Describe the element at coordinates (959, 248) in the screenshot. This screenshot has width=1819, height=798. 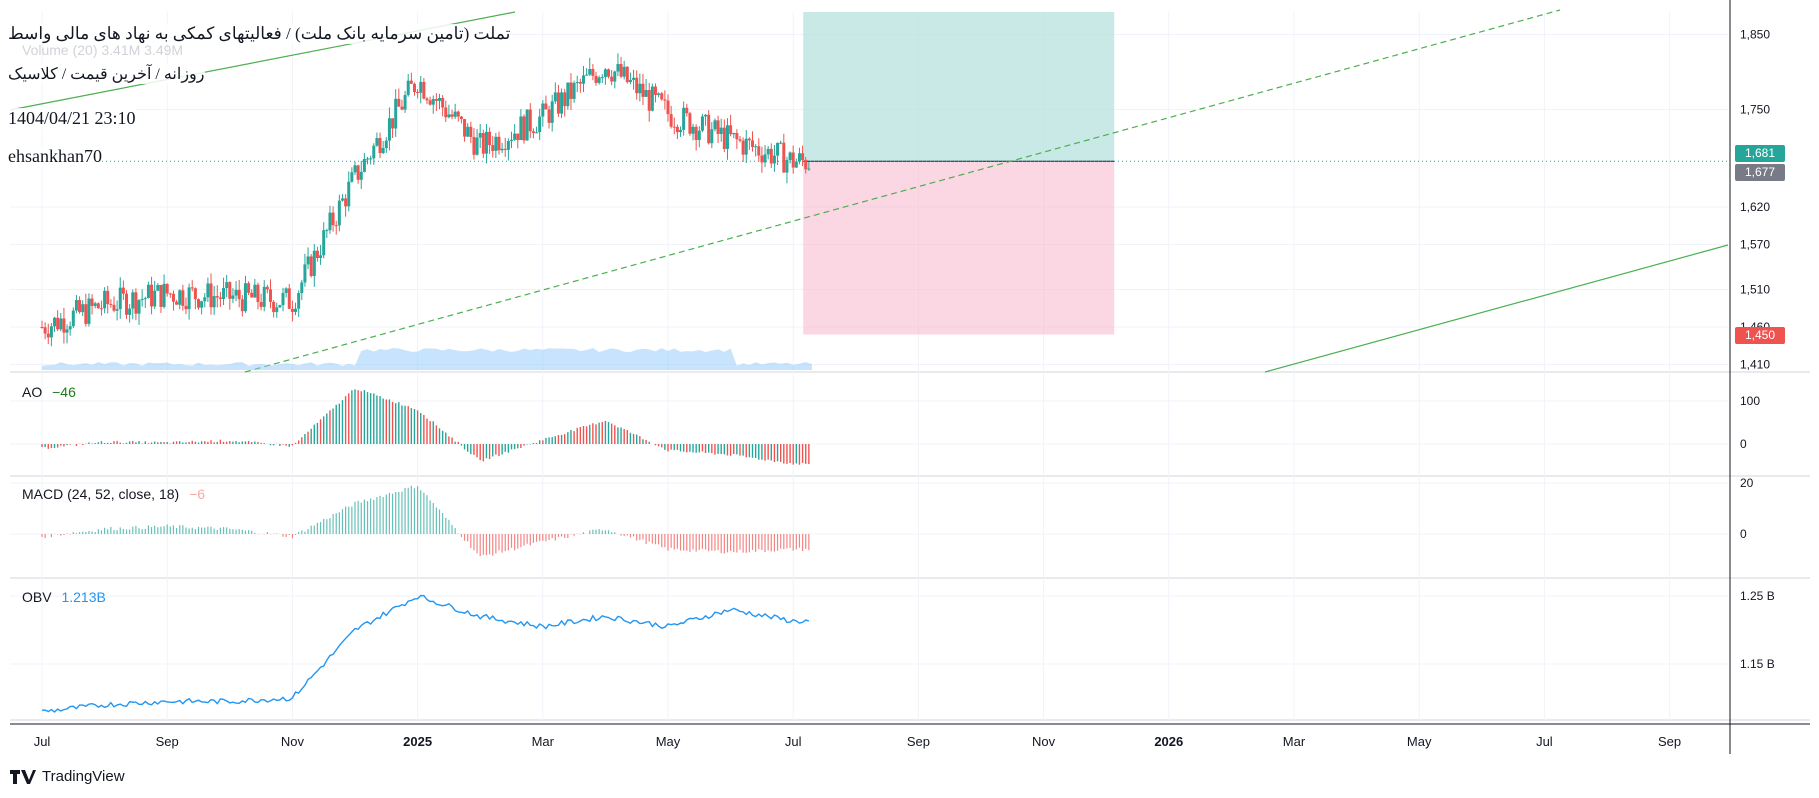
I see `stop-zone` at that location.